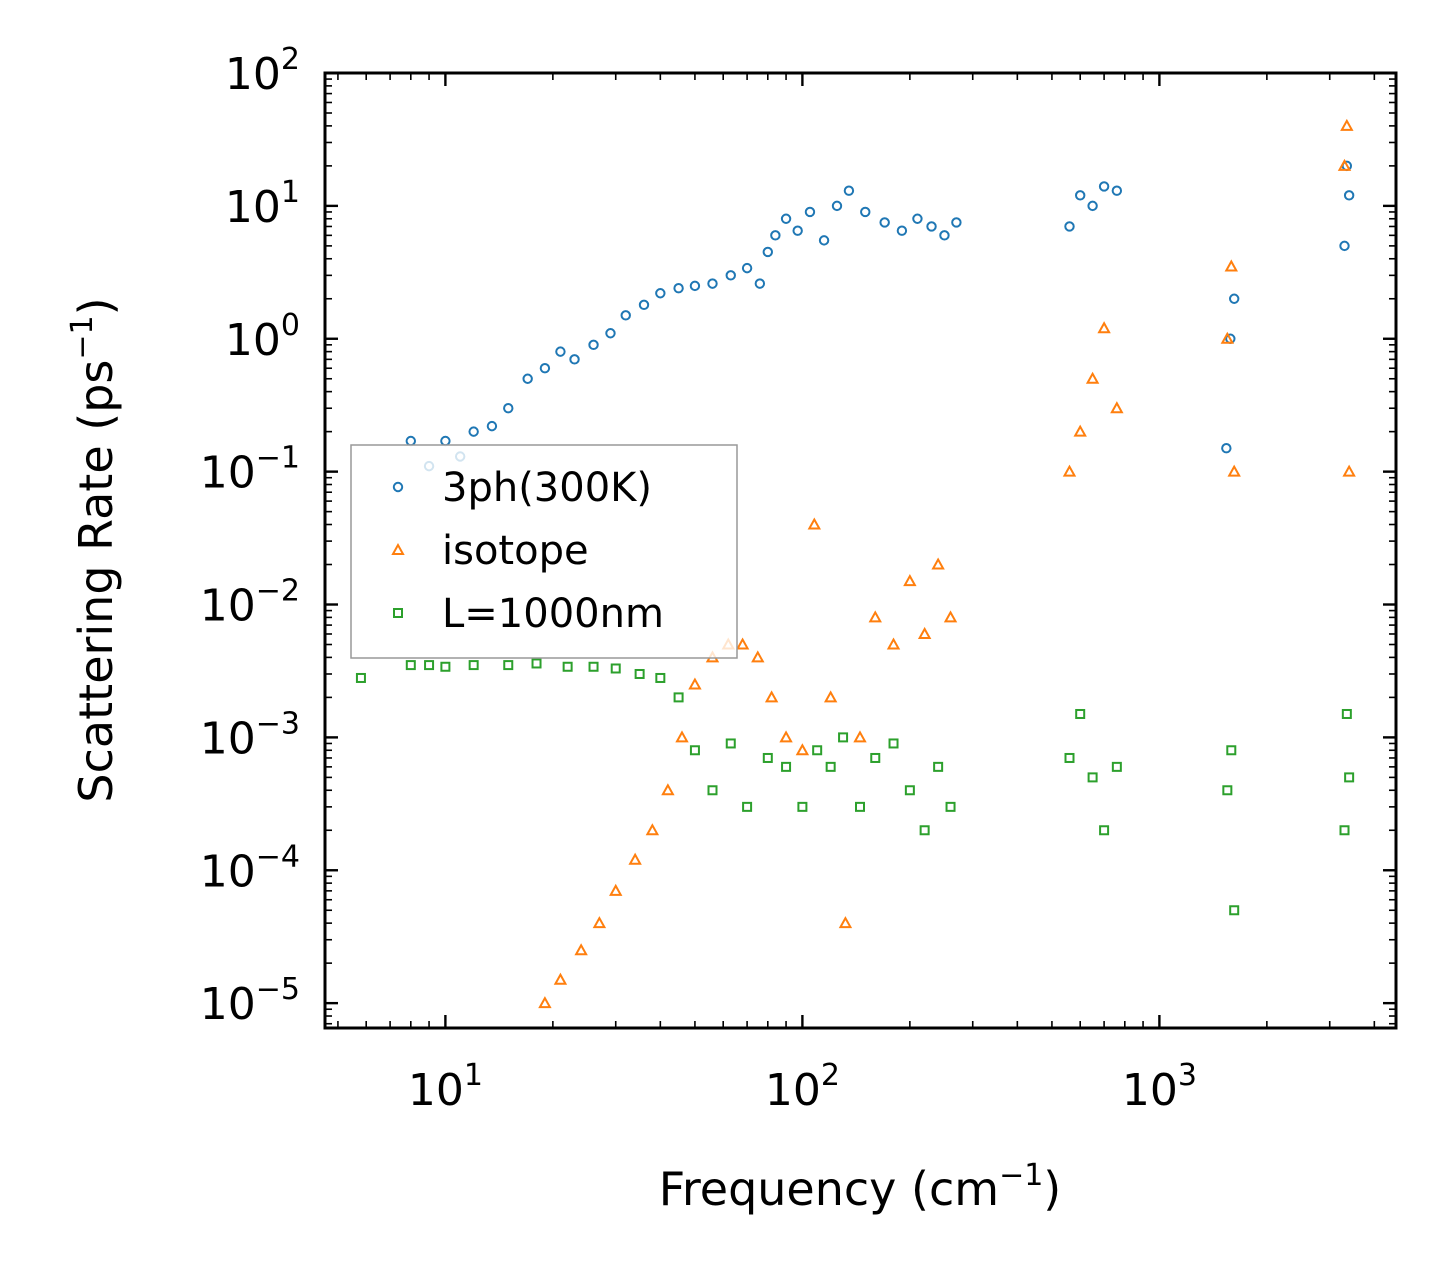  Describe the element at coordinates (250, 603) in the screenshot. I see `y-tick-label: 10⁻²` at that location.